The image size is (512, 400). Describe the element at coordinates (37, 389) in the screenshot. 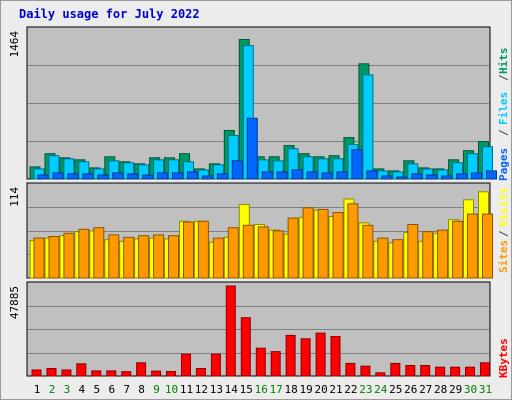

I see `x-tick-label: 1` at that location.